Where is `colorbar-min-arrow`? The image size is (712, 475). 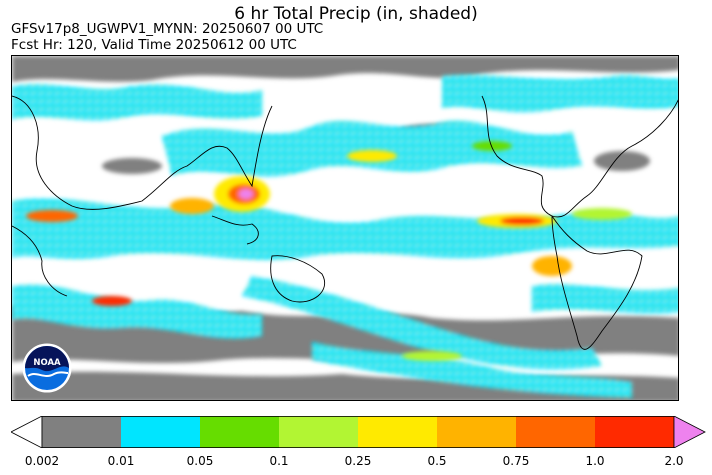 colorbar-min-arrow is located at coordinates (27, 432).